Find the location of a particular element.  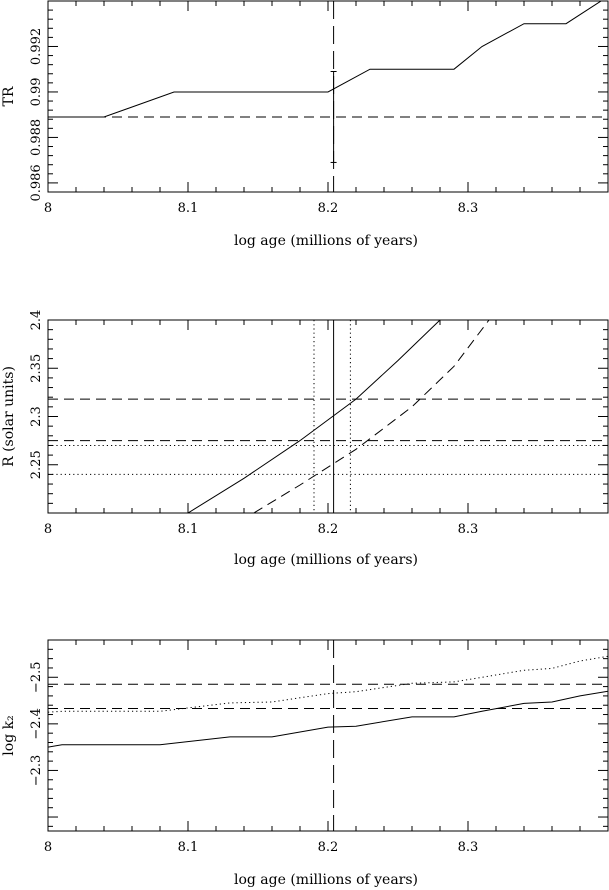

y-tick-label: −2.4 is located at coordinates (36, 724).